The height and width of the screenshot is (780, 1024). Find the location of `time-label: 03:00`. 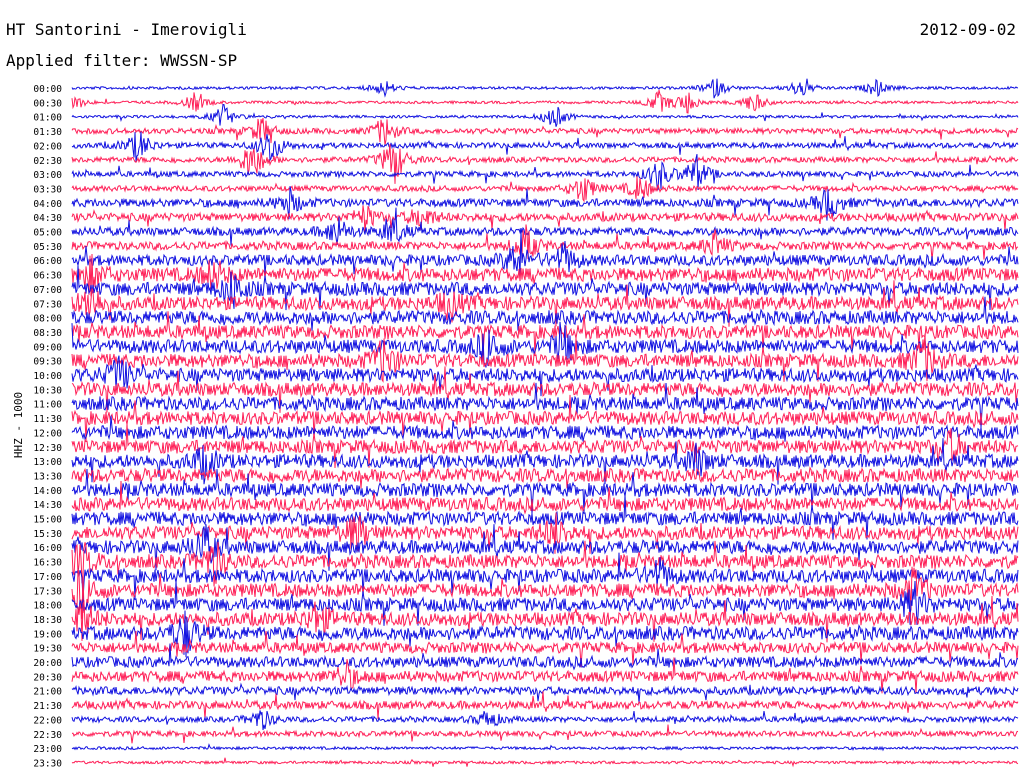

time-label: 03:00 is located at coordinates (47, 175).